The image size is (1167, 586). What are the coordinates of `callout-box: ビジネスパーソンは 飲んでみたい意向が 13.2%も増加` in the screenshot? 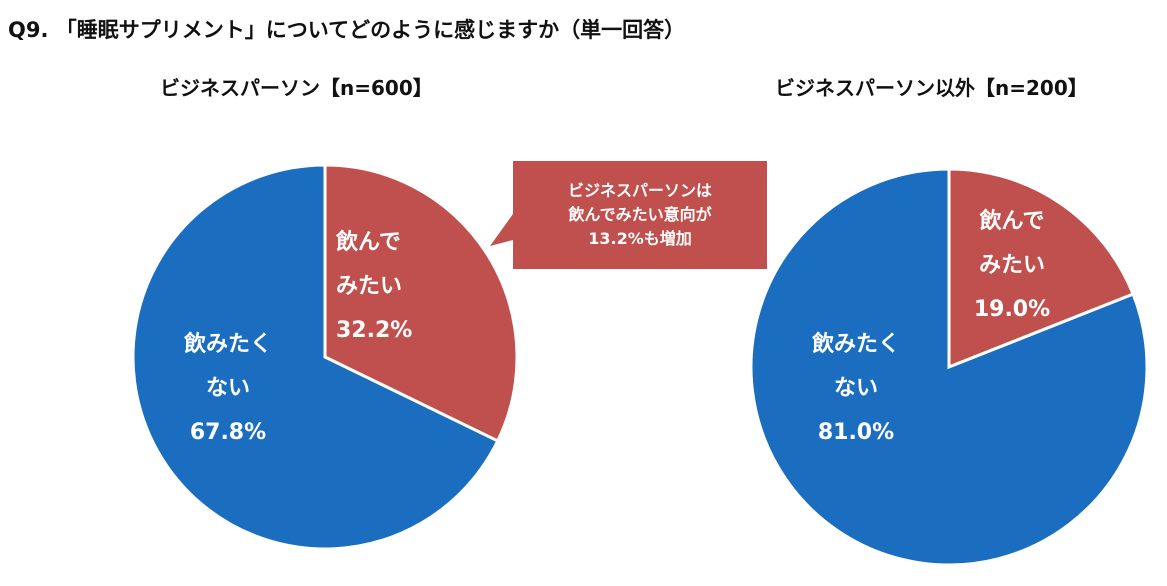 It's located at (640, 215).